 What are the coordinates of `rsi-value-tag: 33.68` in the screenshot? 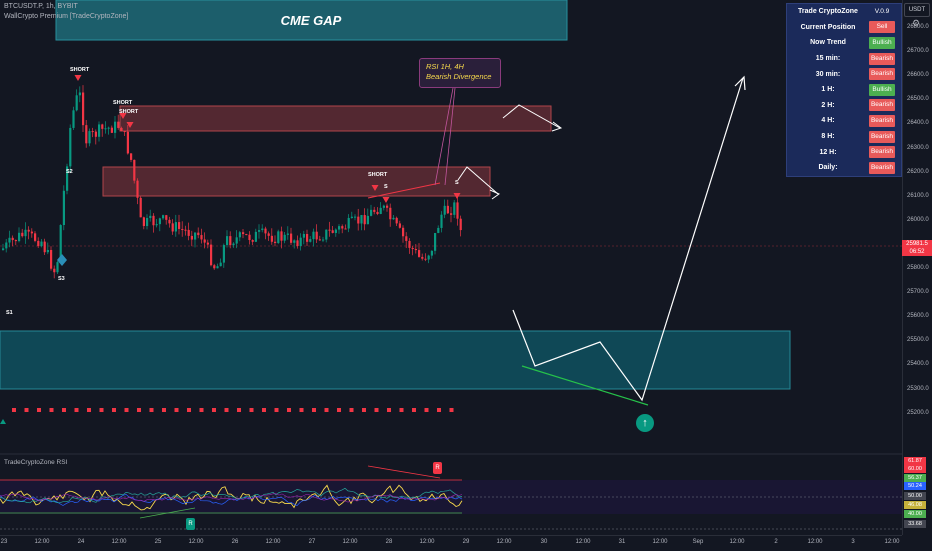 It's located at (915, 524).